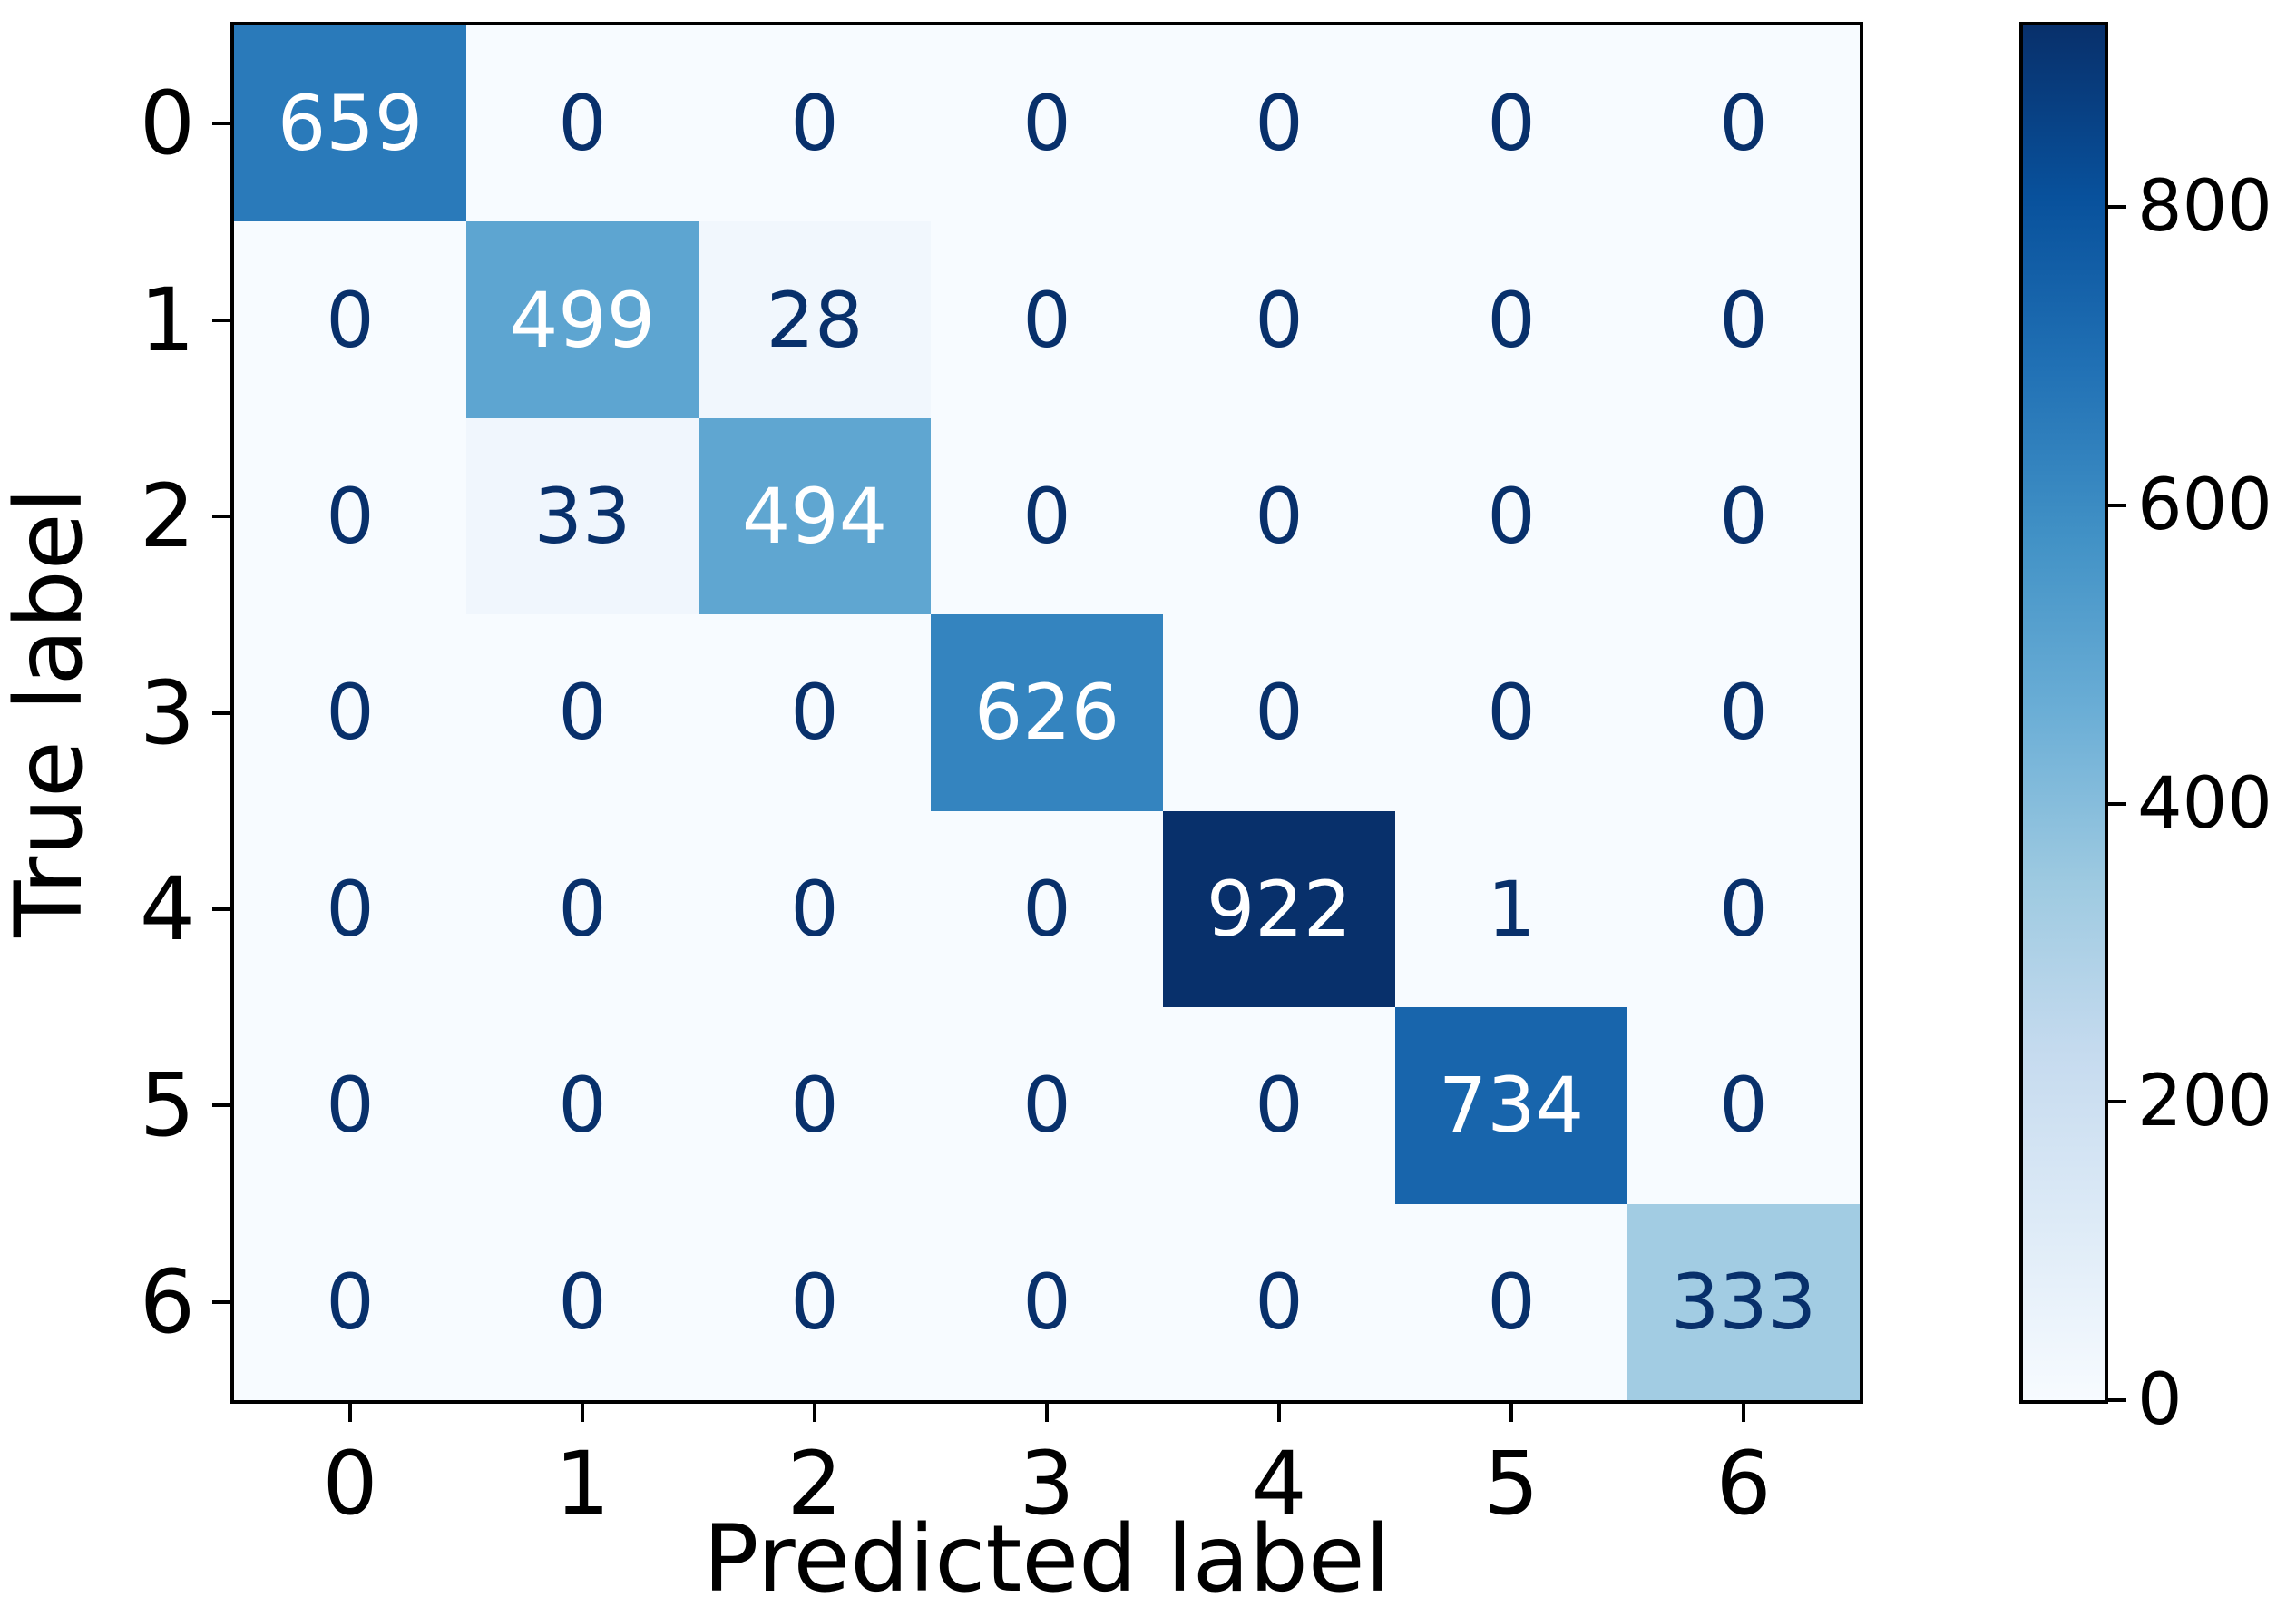 The width and height of the screenshot is (2296, 1617). What do you see at coordinates (167, 1105) in the screenshot?
I see `y-tick-label: 5` at bounding box center [167, 1105].